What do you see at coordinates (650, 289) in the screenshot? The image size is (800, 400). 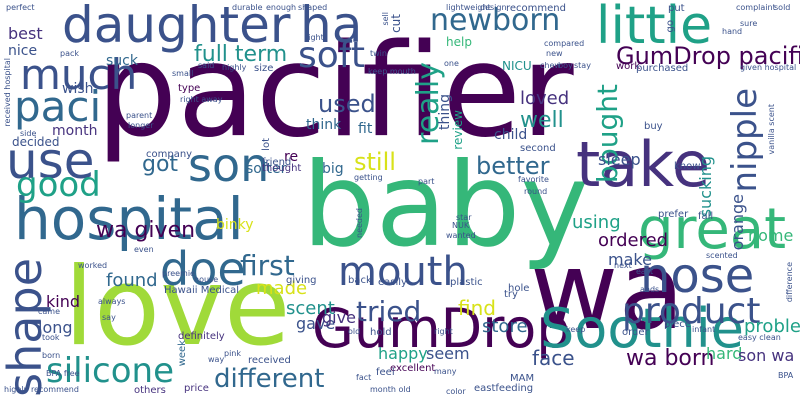 I see `cloud-word: ands` at bounding box center [650, 289].